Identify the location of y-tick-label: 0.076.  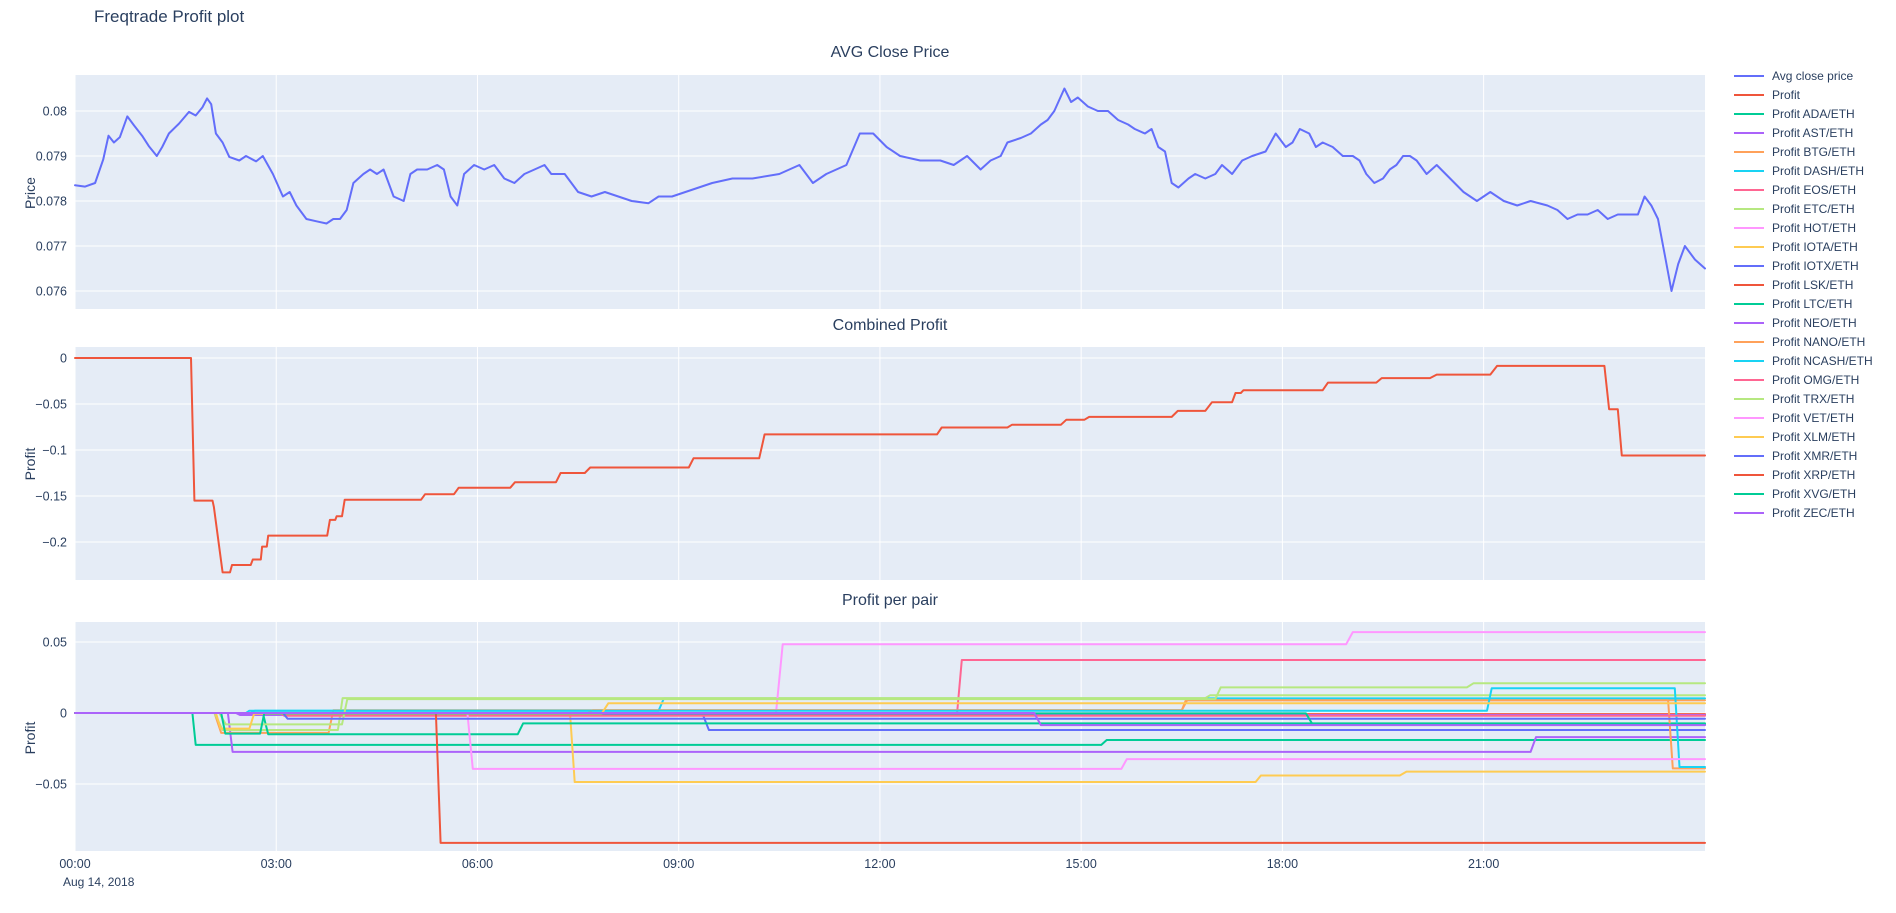
(51, 292).